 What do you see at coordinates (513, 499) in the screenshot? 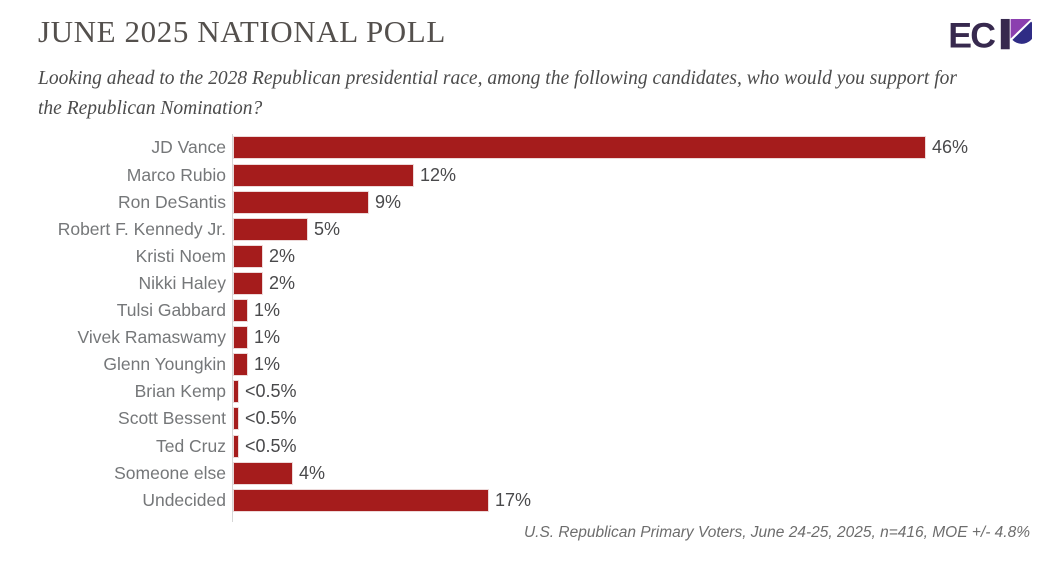
I see `value-label: 17%` at bounding box center [513, 499].